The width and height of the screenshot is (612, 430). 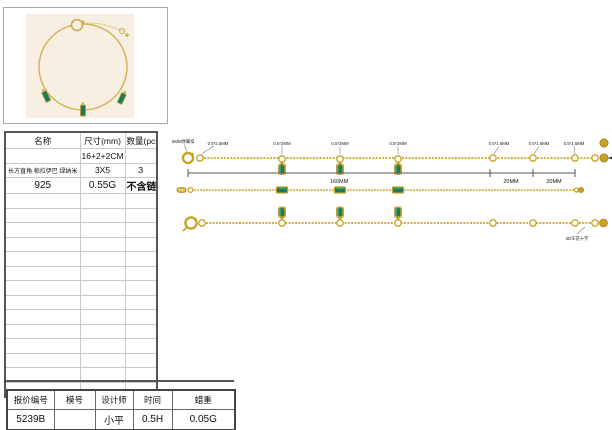 I want to click on spec-cell: 3X5, so click(x=102, y=170).